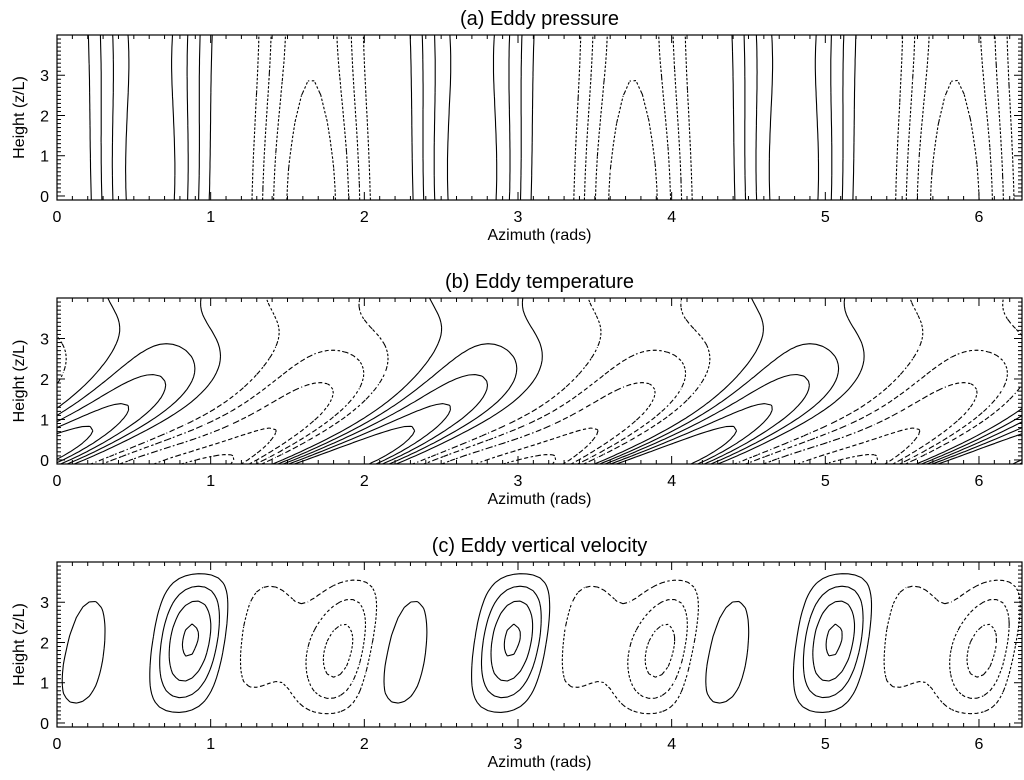 This screenshot has height=780, width=1024. Describe the element at coordinates (539, 282) in the screenshot. I see `chart-title: (b) Eddy temperature` at that location.